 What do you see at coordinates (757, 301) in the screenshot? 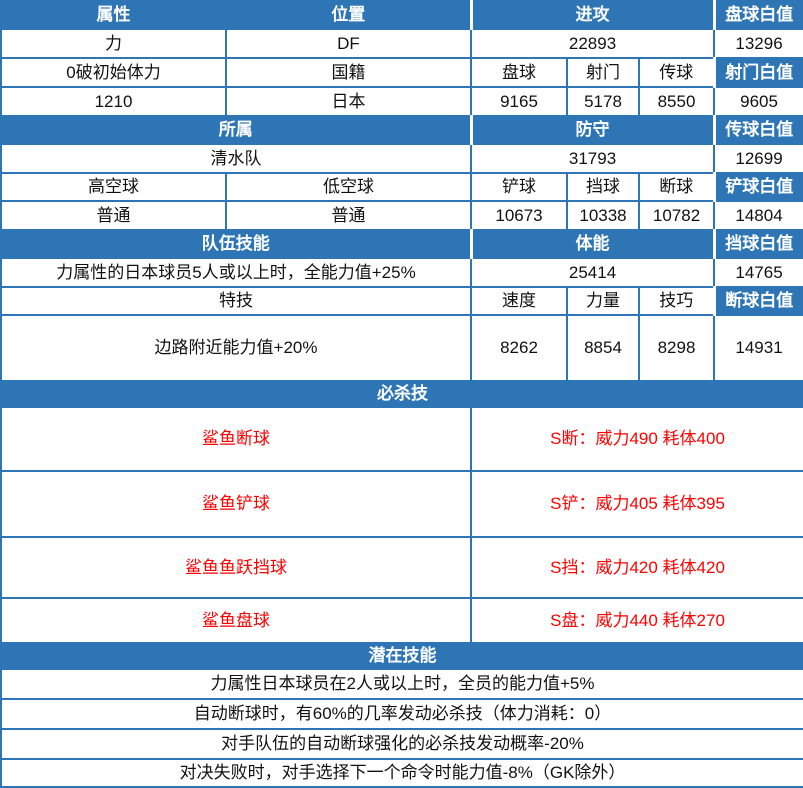
I see `intercept-white-header: 断球白值` at bounding box center [757, 301].